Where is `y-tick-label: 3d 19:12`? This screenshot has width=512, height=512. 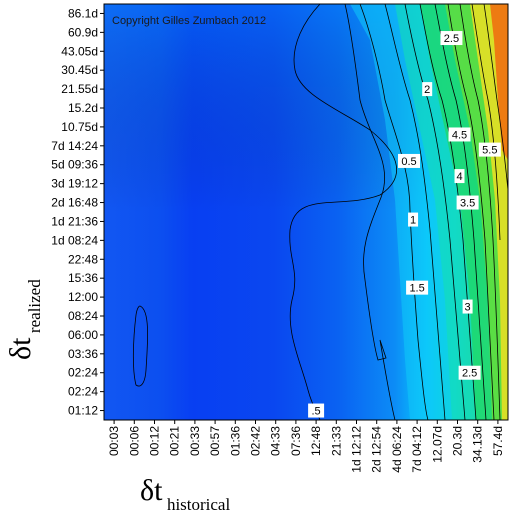
y-tick-label: 3d 19:12 is located at coordinates (74, 184).